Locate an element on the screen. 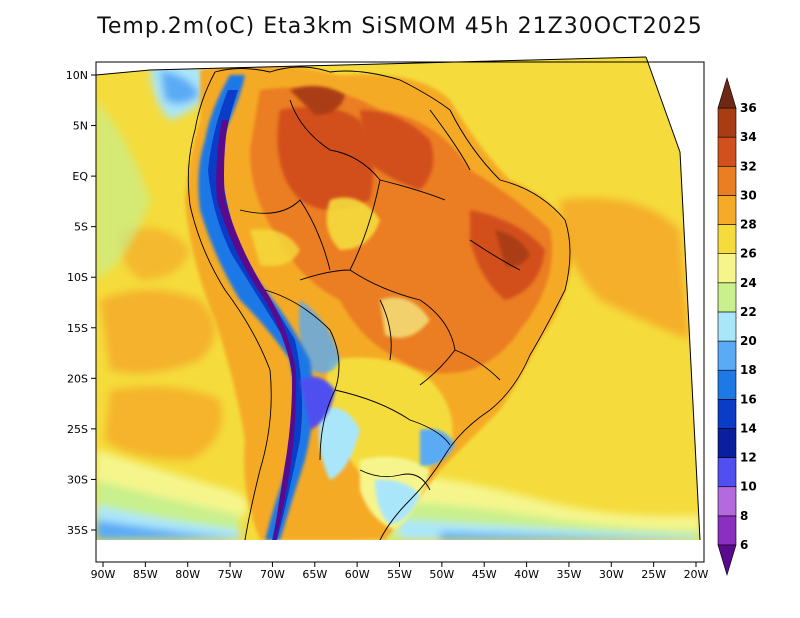 The width and height of the screenshot is (800, 618). colorbar: 6 8 10 12 14 16 18 20 22 24 26 28 30 32 34 36 is located at coordinates (737, 326).